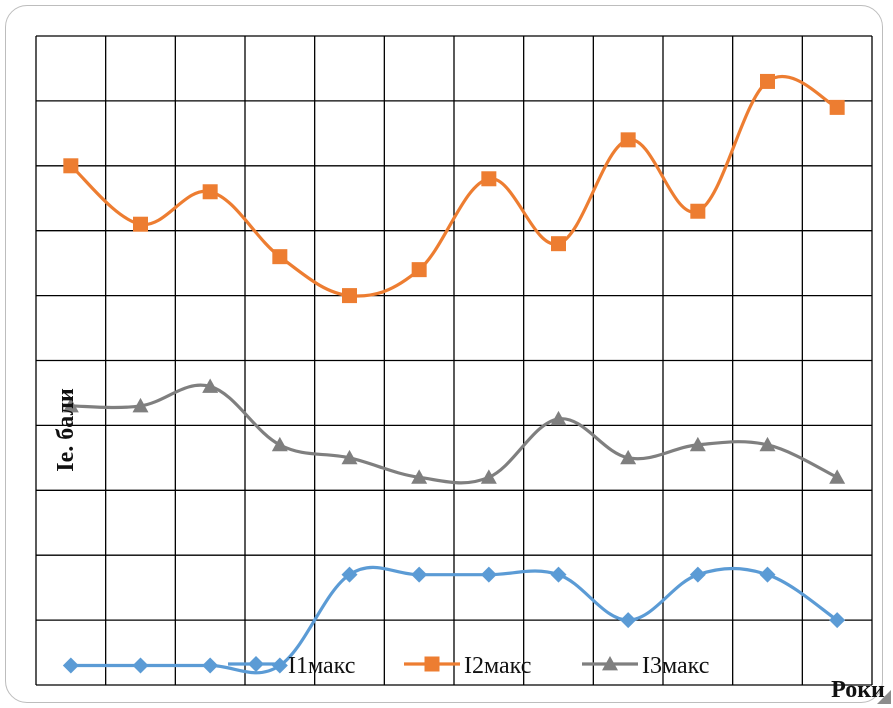 The width and height of the screenshot is (893, 708). Describe the element at coordinates (66, 430) in the screenshot. I see `y-axis-title: Іе. бали` at that location.